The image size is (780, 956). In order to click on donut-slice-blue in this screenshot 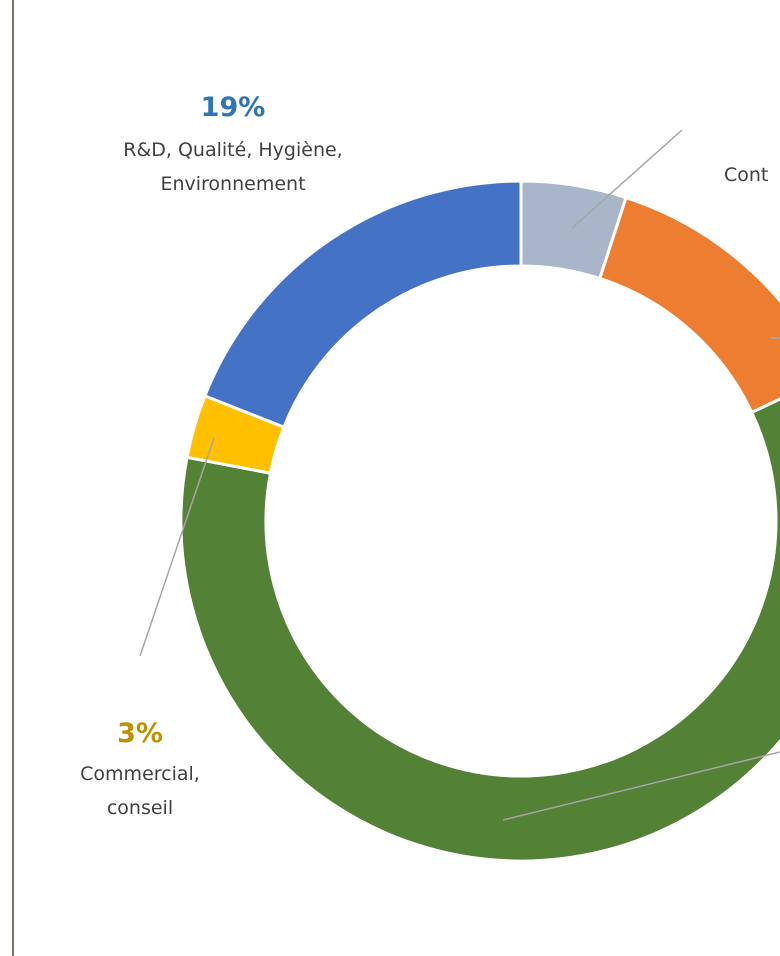, I will do `click(362, 304)`.